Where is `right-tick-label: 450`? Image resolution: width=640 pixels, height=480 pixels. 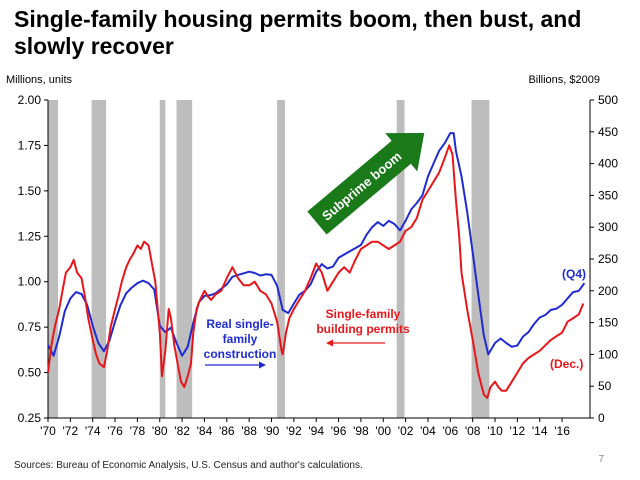 right-tick-label: 450 is located at coordinates (608, 132).